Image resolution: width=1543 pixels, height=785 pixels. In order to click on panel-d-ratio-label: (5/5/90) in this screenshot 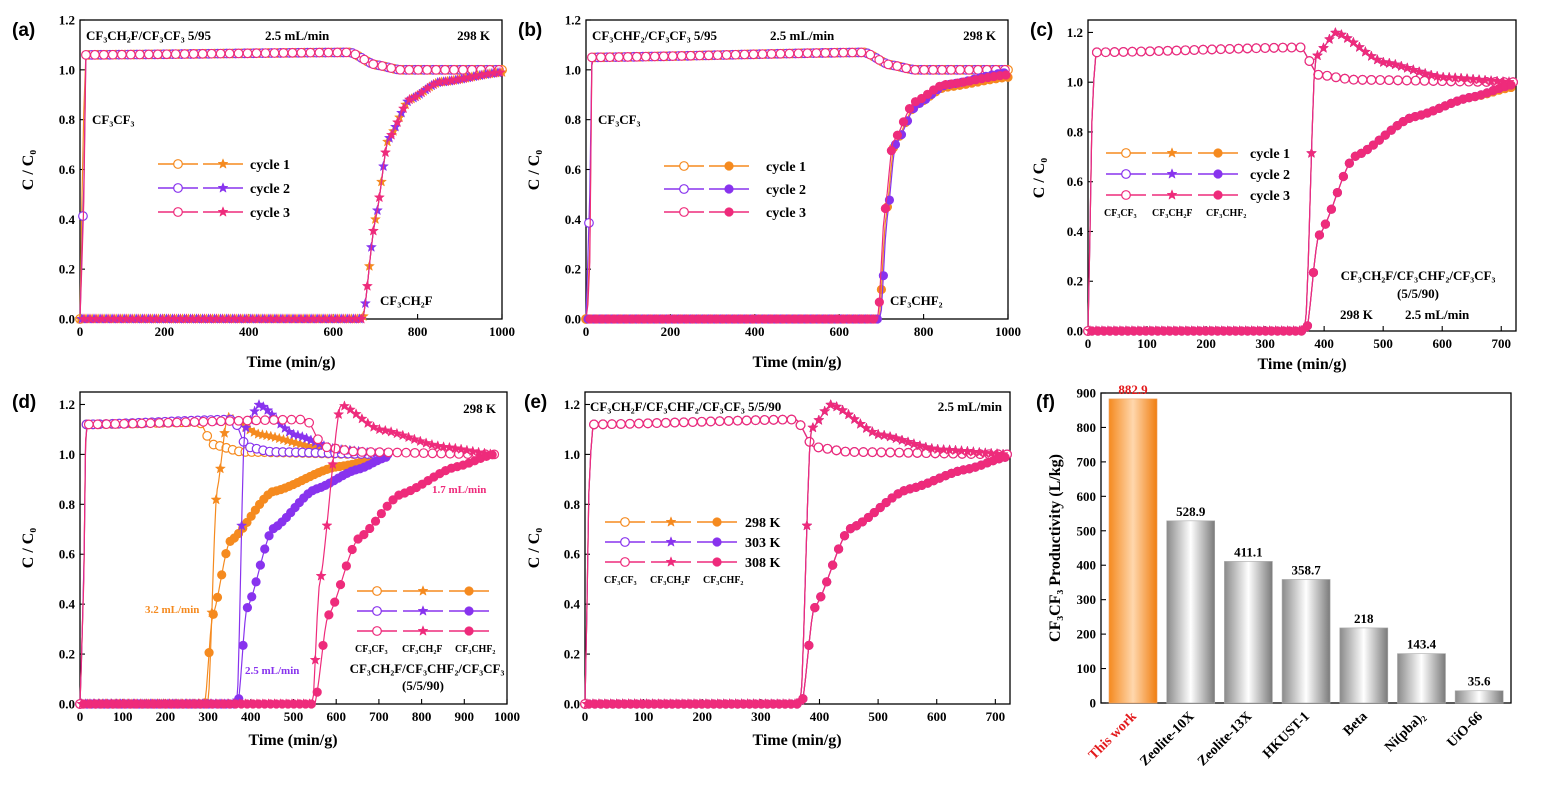, I will do `click(423, 685)`.